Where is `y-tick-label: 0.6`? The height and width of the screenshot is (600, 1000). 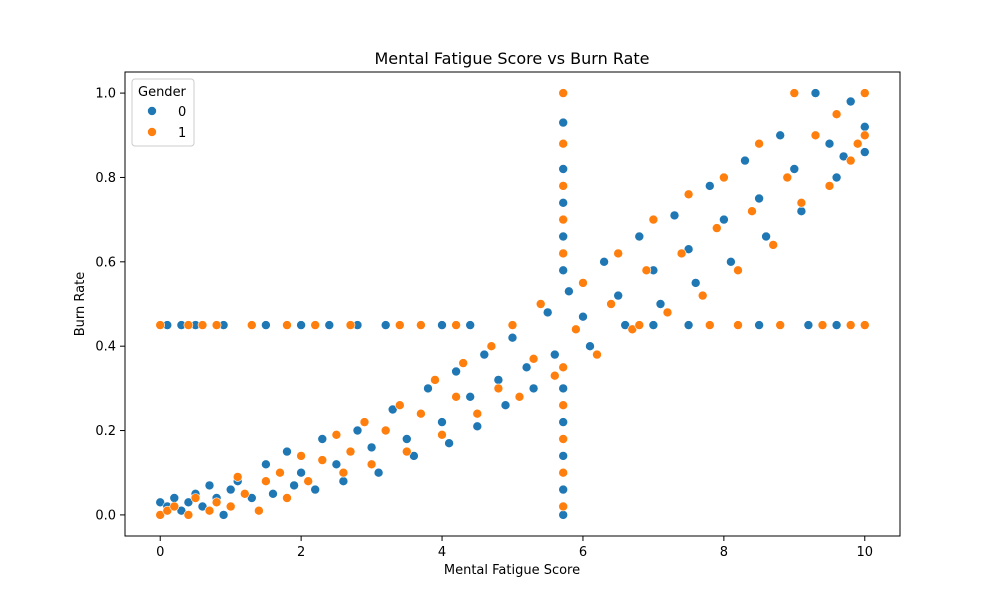
y-tick-label: 0.6 is located at coordinates (105, 262).